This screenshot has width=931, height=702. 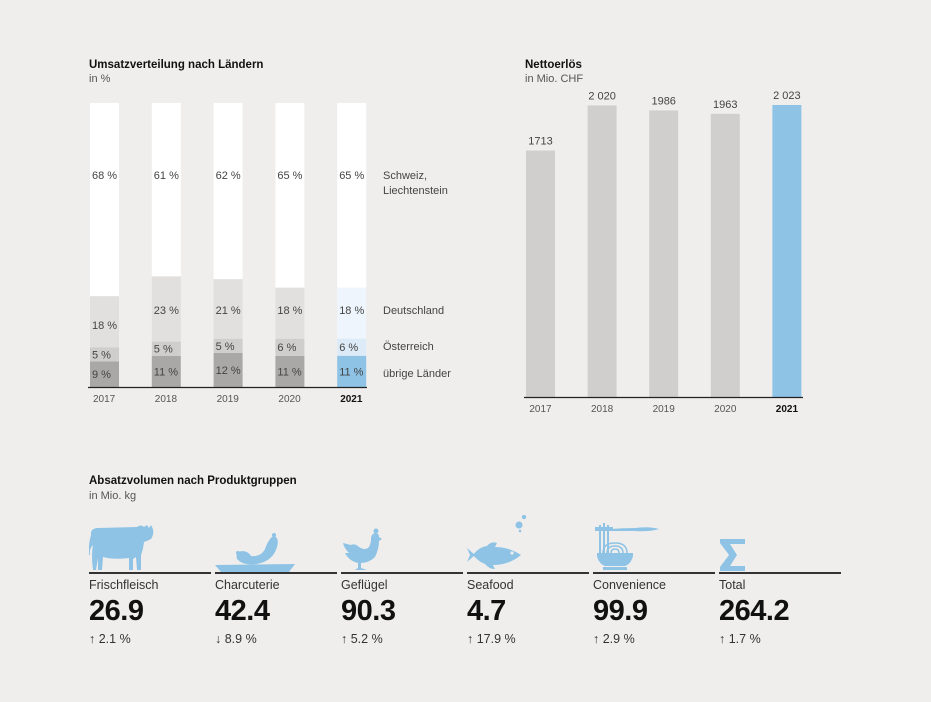 What do you see at coordinates (405, 176) in the screenshot?
I see `legend-label: Schweiz,` at bounding box center [405, 176].